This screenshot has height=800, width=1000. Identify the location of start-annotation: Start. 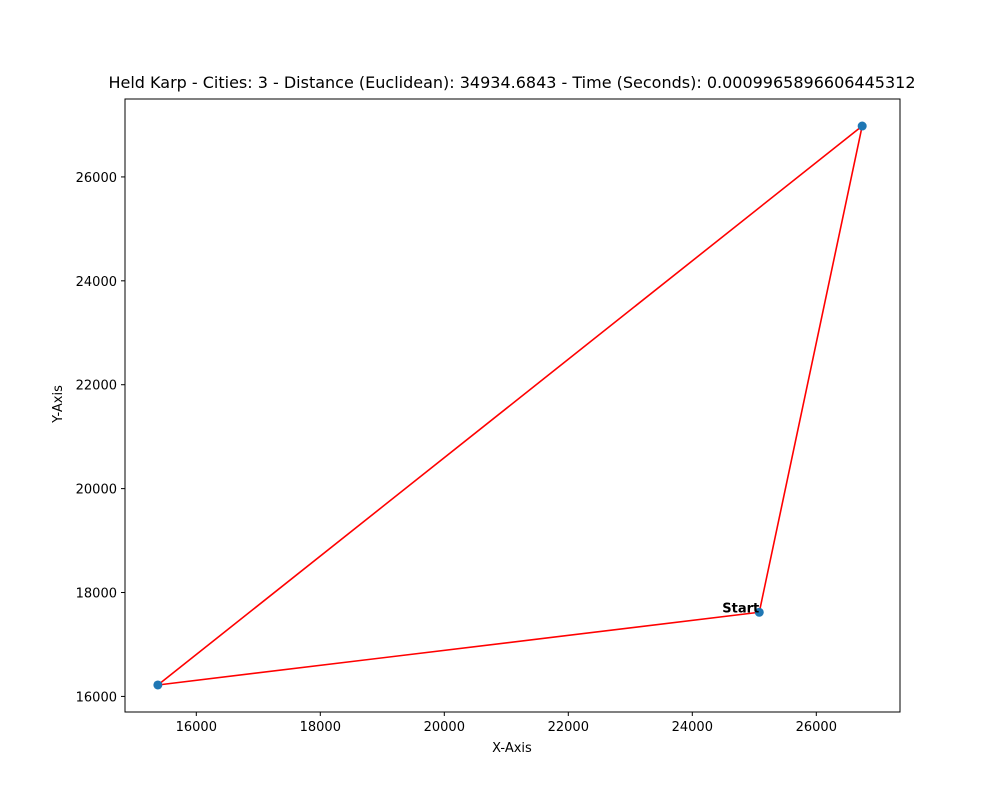
(740, 608).